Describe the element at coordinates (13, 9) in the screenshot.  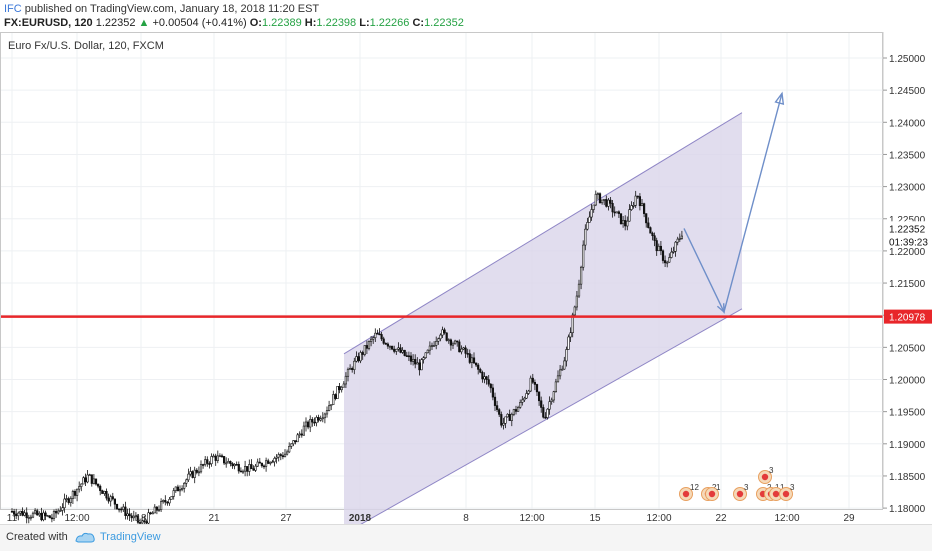
I see `publisher-name: IFC` at that location.